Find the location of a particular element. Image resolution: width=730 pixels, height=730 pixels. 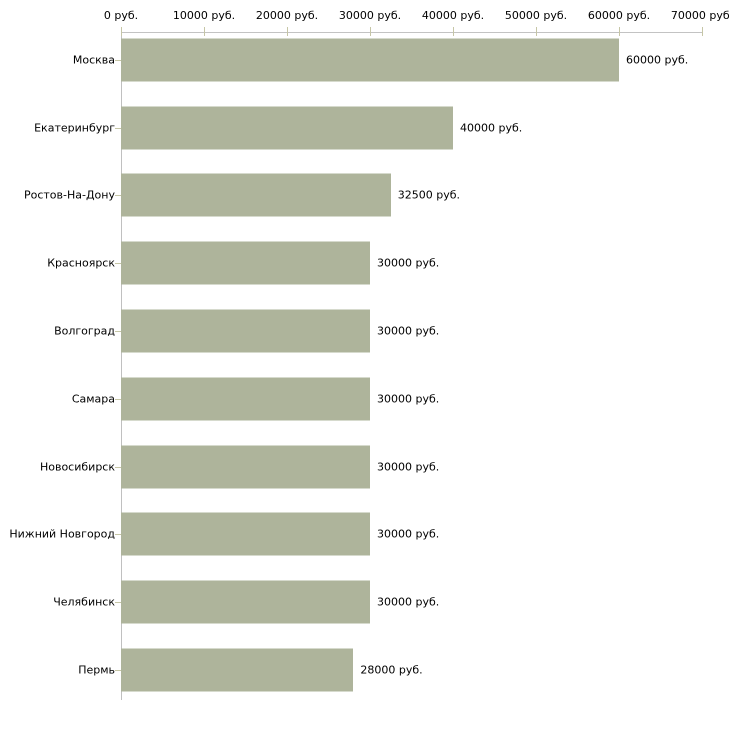

category-label: Москва is located at coordinates (93, 60).